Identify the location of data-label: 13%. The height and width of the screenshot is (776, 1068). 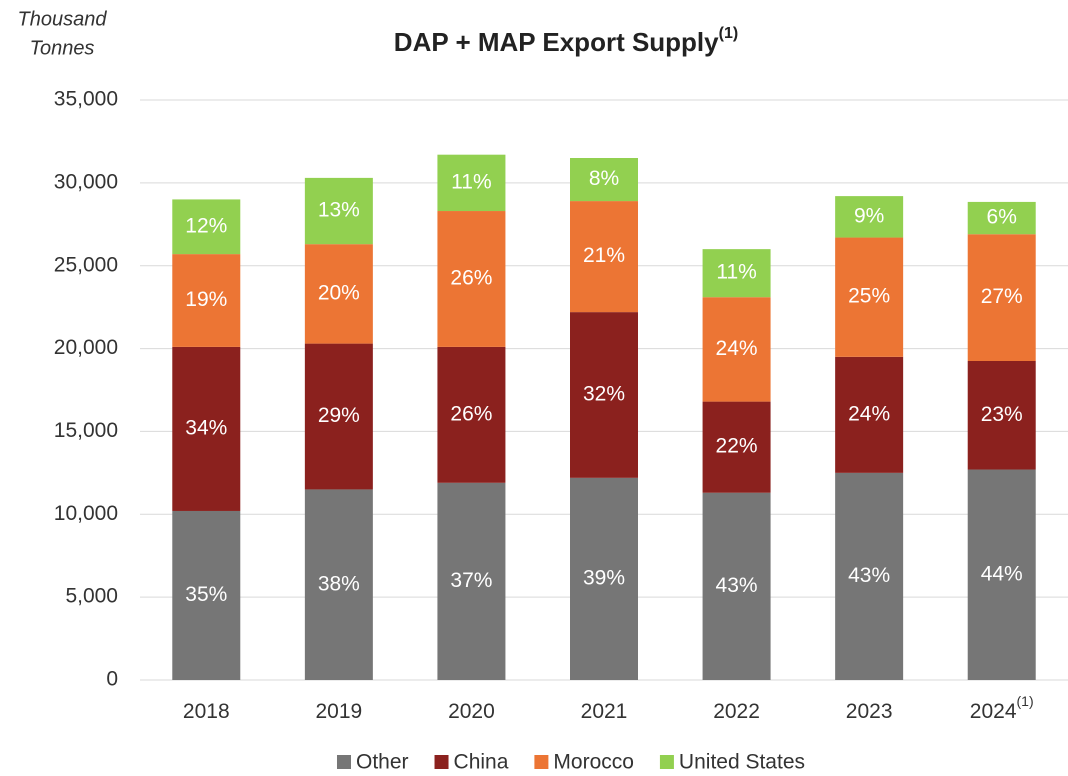
(339, 210).